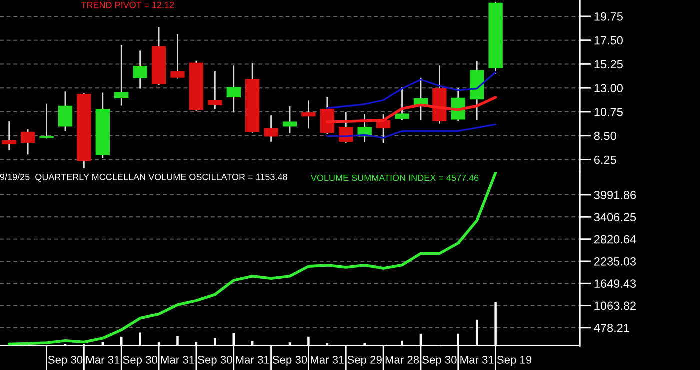 The width and height of the screenshot is (700, 370). I want to click on chart-title: TREND PIVOT = 12.12, so click(127, 5).